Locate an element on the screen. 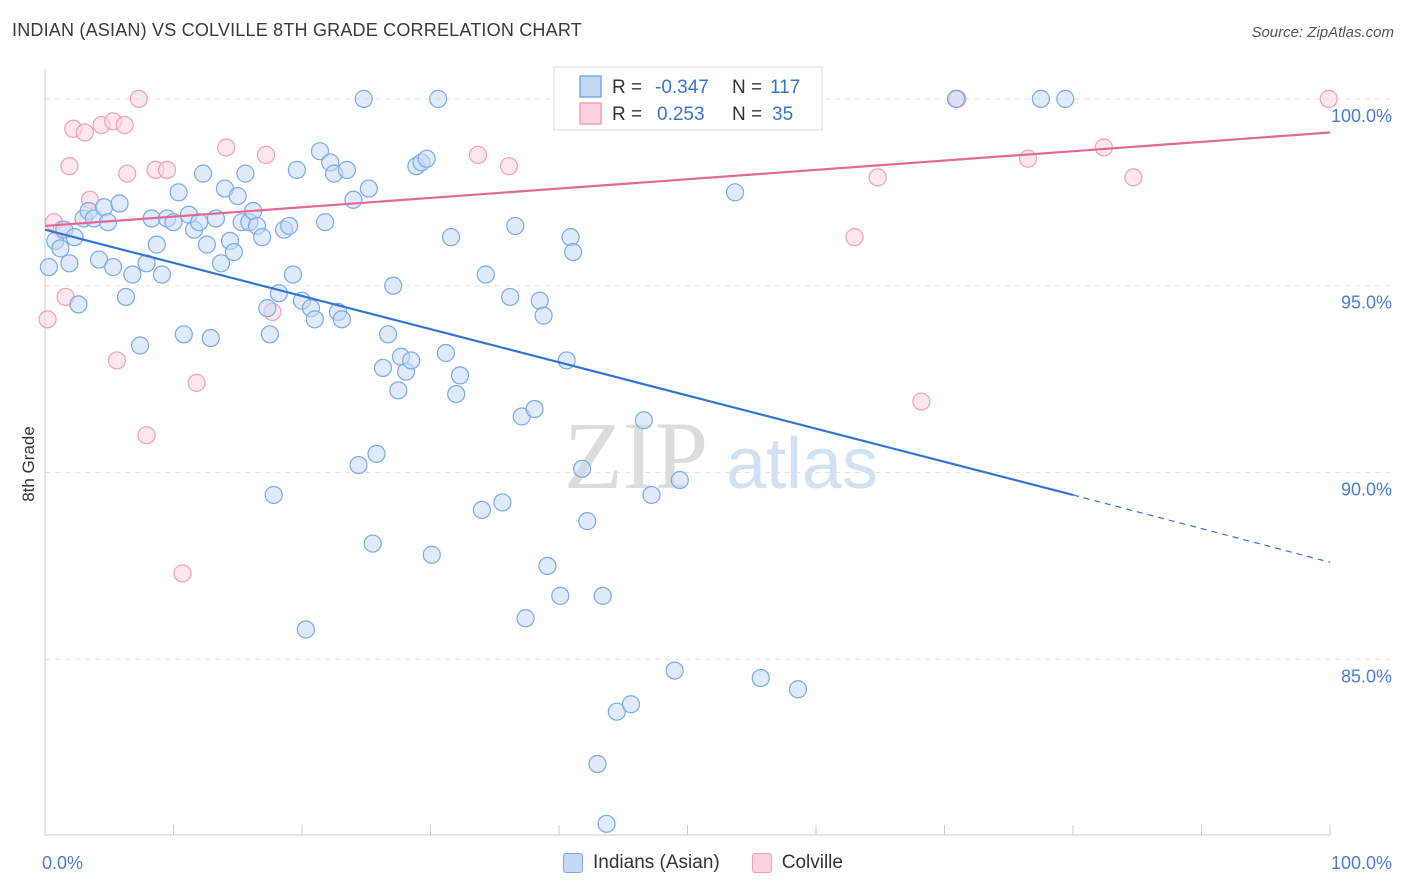 The height and width of the screenshot is (892, 1406). series-legend-item-colville: Colville is located at coordinates (797, 863).